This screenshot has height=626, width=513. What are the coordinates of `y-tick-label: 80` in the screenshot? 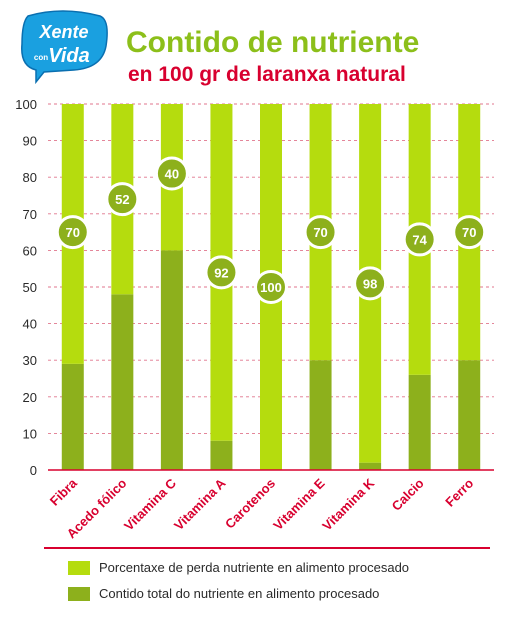 It's located at (30, 177).